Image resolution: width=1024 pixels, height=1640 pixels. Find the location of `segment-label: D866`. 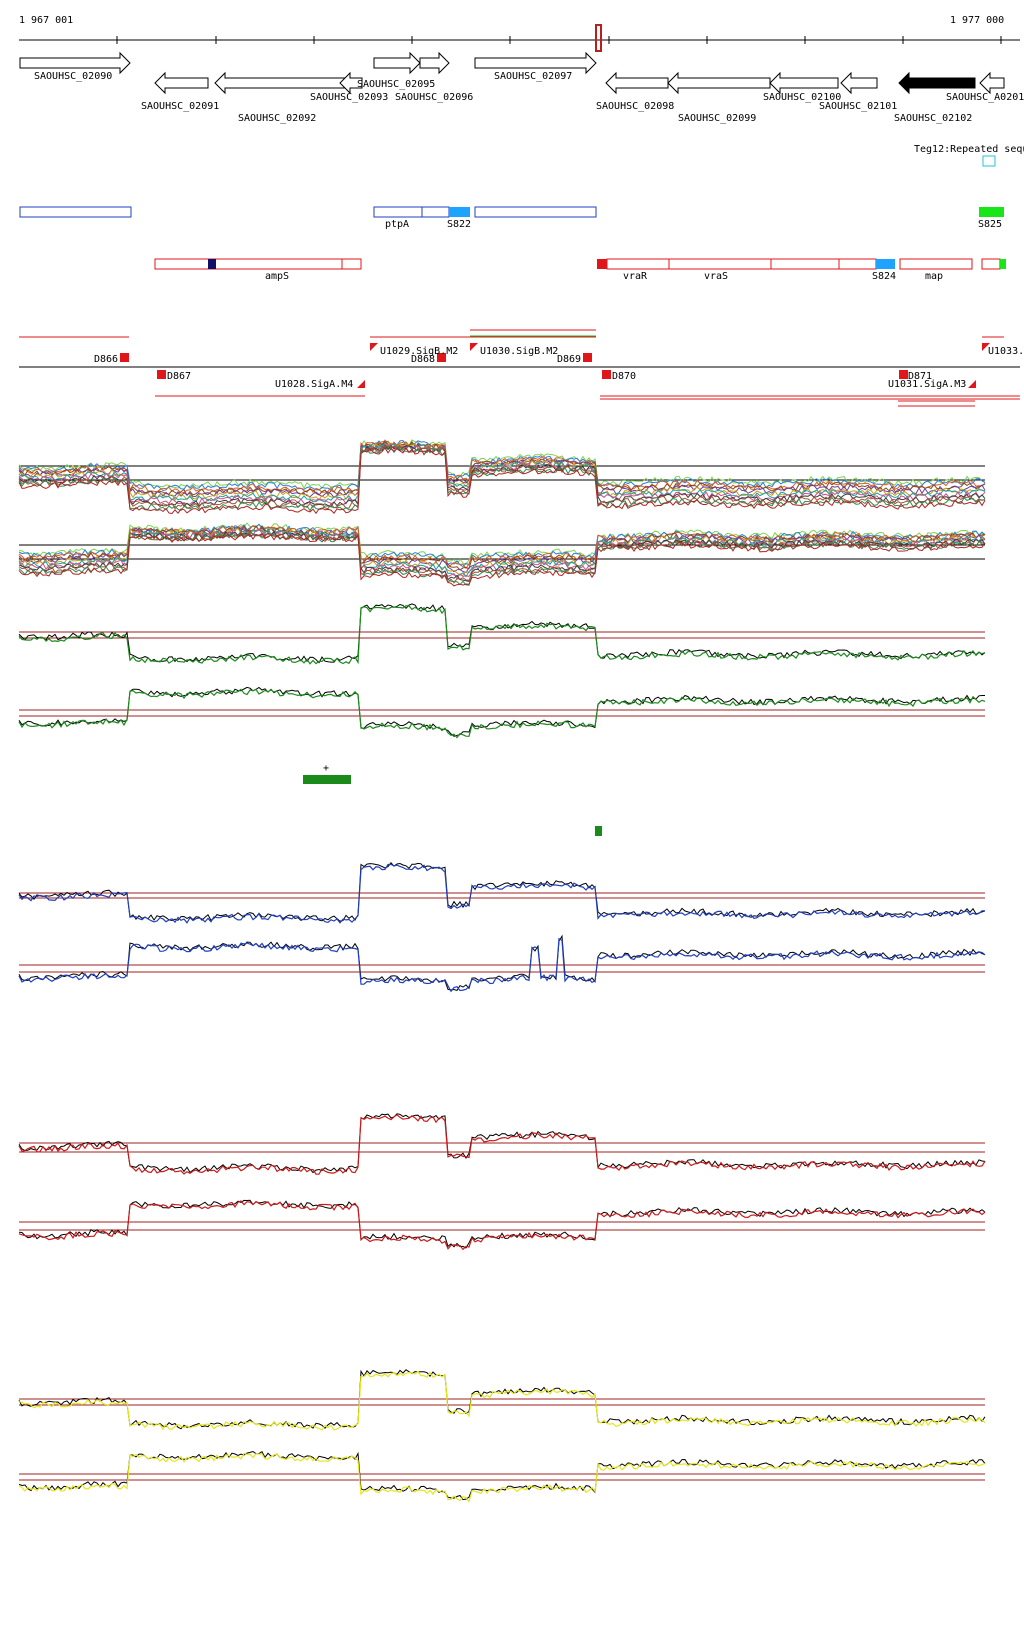

segment-label: D866 is located at coordinates (106, 359).